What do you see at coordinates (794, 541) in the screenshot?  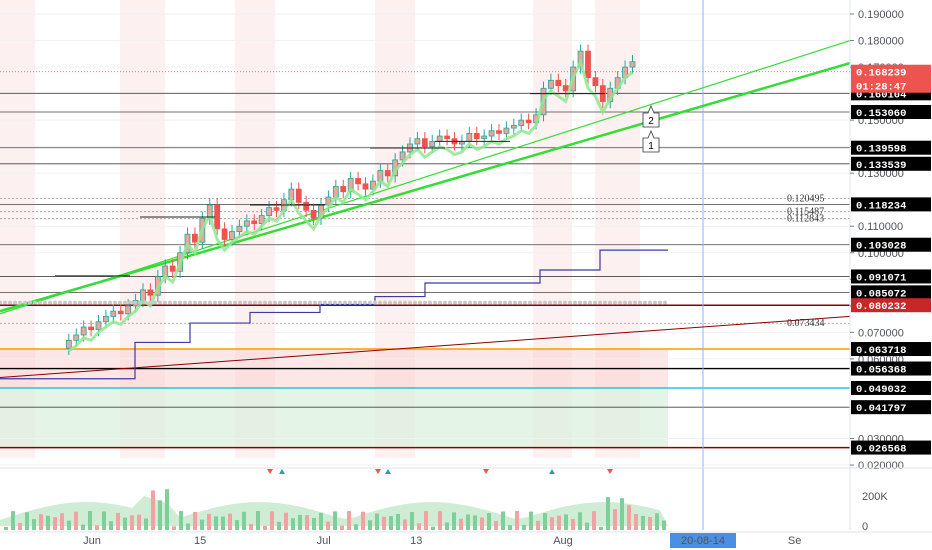 I see `x-tick-label: Se` at bounding box center [794, 541].